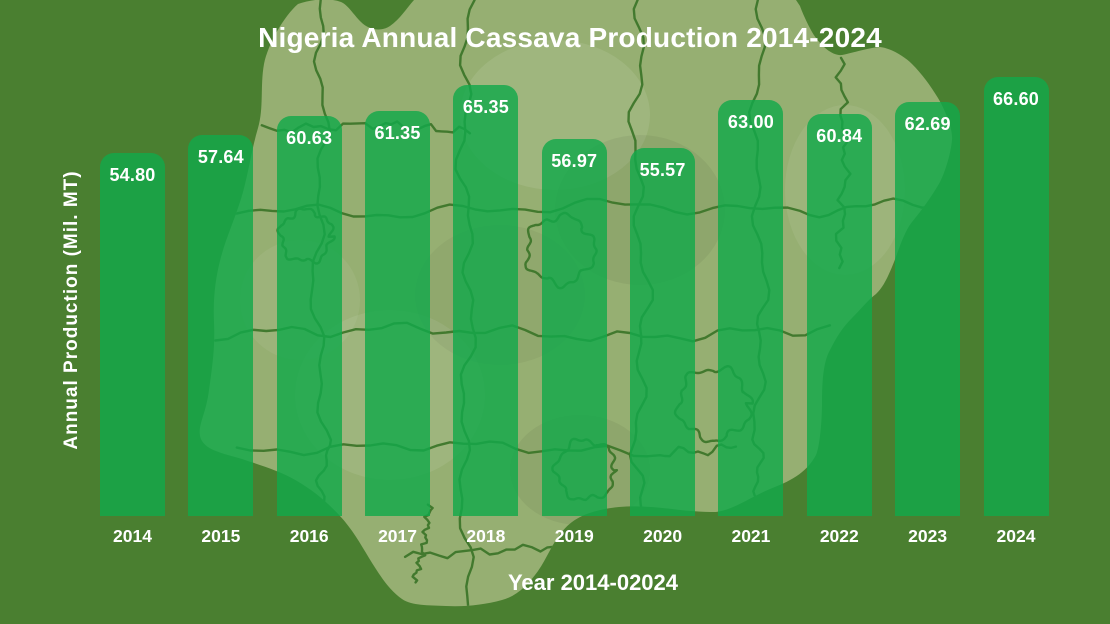 The width and height of the screenshot is (1110, 624). Describe the element at coordinates (132, 334) in the screenshot. I see `bar-2014` at that location.